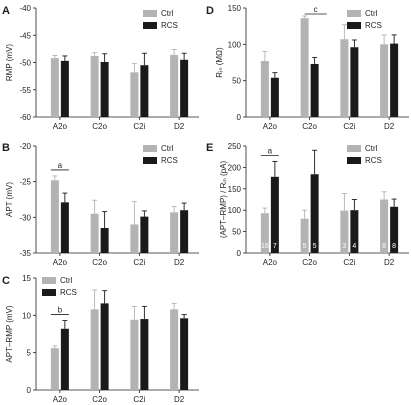 This screenshot has height=405, width=411. Describe the element at coordinates (139, 126) in the screenshot. I see `panel-a-x-tick-label: C2i` at that location.